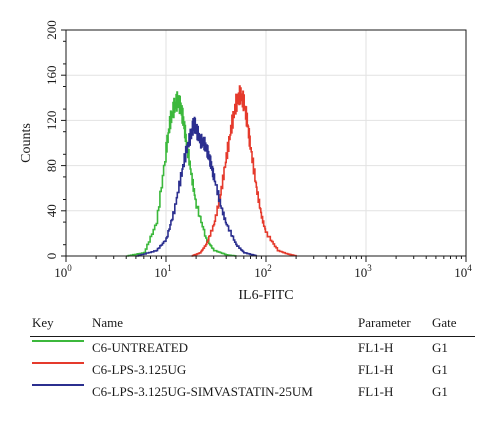 This screenshot has height=423, width=500. Describe the element at coordinates (444, 322) in the screenshot. I see `legend-header-gate: Gate` at that location.